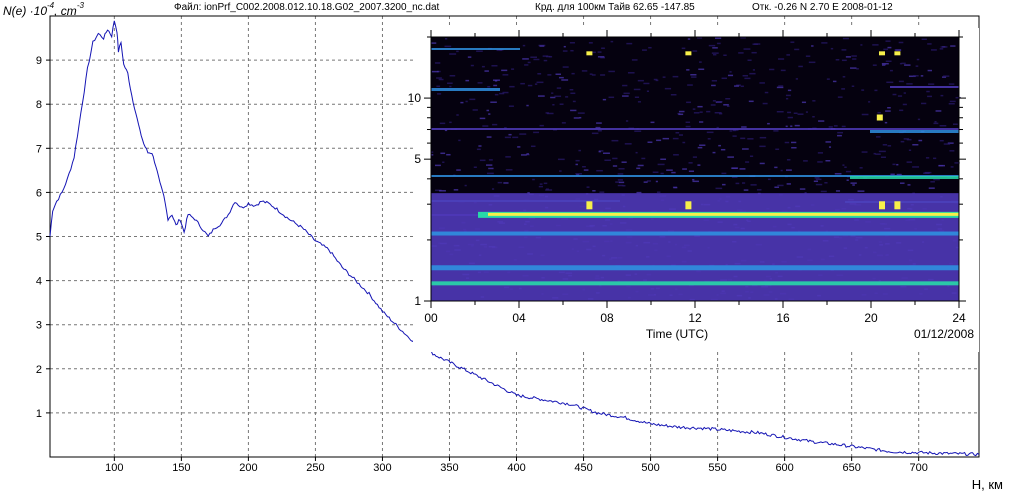 This screenshot has width=1009, height=496. What do you see at coordinates (39, 61) in the screenshot?
I see `y-tick-label: 9` at bounding box center [39, 61].